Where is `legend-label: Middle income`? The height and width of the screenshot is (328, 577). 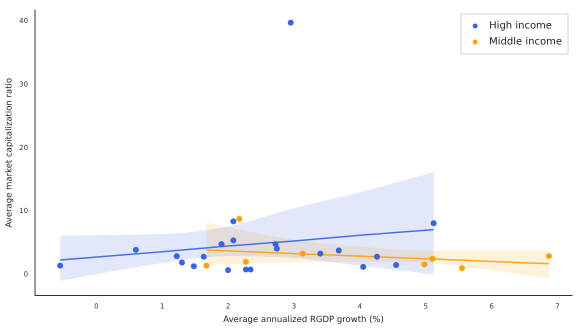 legend-label: Middle income is located at coordinates (525, 42).